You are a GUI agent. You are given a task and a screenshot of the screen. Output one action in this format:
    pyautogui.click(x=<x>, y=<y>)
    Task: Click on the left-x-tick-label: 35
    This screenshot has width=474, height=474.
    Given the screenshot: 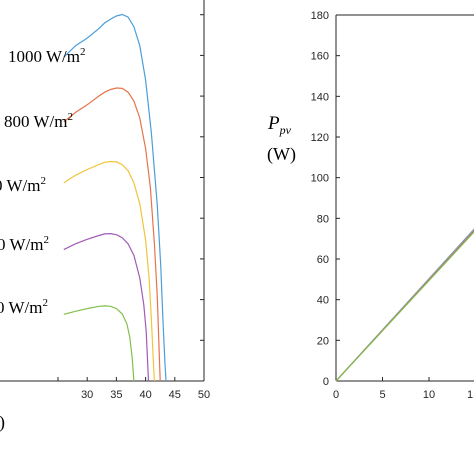 What is the action you would take?
    pyautogui.click(x=116, y=395)
    